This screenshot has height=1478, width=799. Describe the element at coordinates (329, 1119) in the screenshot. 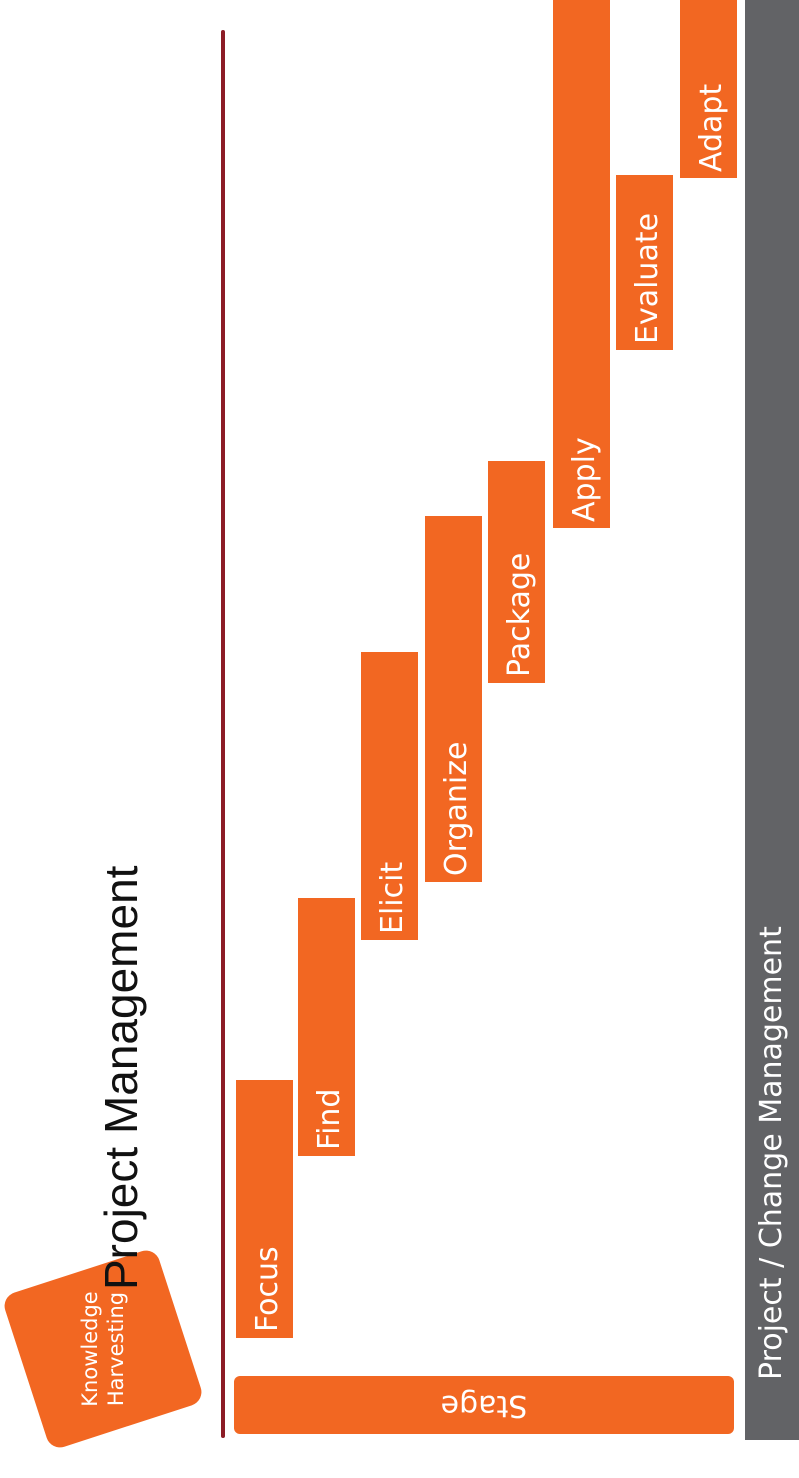

I see `step-find-label: Find` at that location.